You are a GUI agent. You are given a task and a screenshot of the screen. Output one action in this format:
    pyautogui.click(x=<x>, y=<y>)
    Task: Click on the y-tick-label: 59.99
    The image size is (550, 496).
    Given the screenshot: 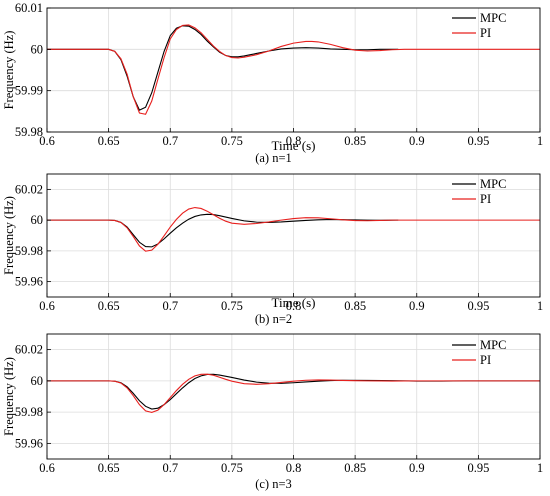 What is the action you would take?
    pyautogui.click(x=29, y=91)
    